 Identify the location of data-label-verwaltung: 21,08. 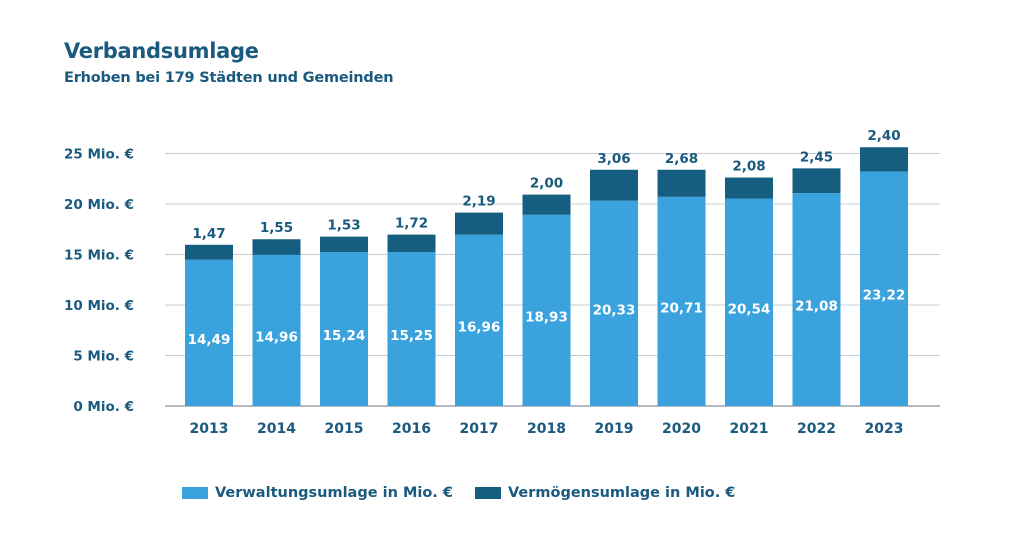
(816, 307).